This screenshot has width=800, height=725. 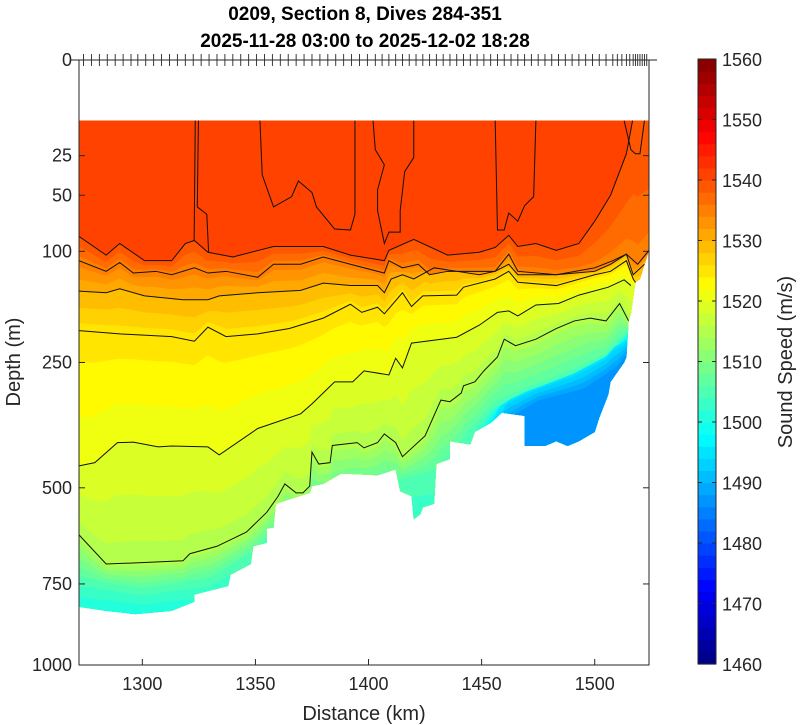 I want to click on y-tick-label: 250, so click(x=57, y=363).